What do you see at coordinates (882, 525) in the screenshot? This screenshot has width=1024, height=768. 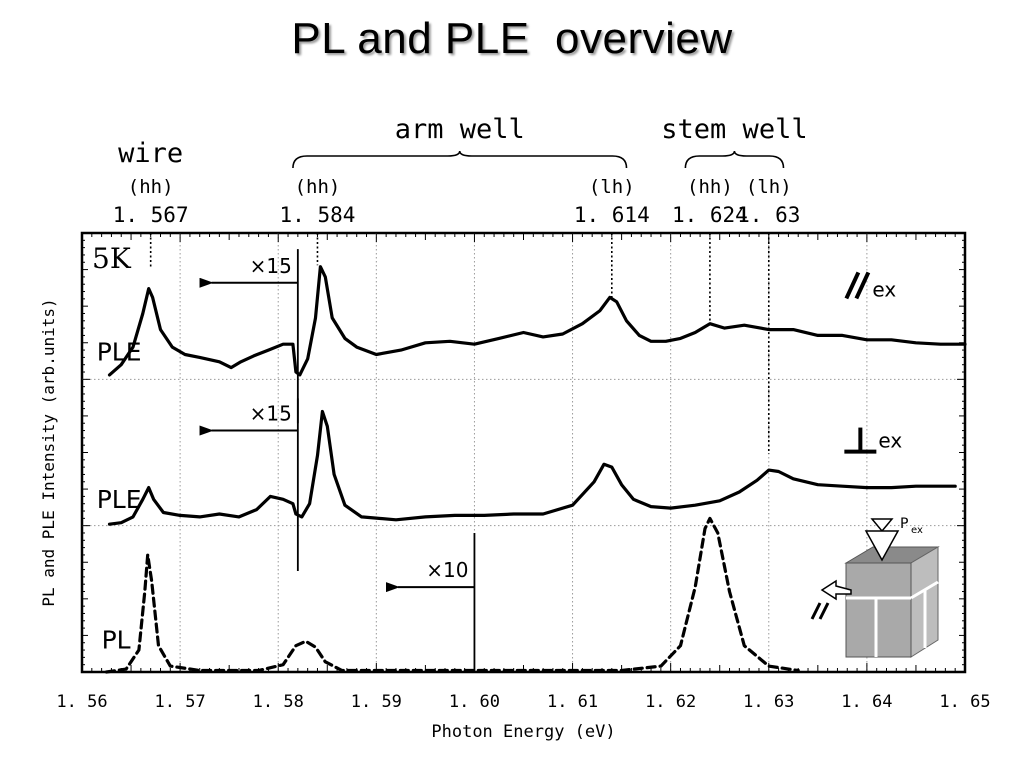 I see `inset-excitation-arrow` at bounding box center [882, 525].